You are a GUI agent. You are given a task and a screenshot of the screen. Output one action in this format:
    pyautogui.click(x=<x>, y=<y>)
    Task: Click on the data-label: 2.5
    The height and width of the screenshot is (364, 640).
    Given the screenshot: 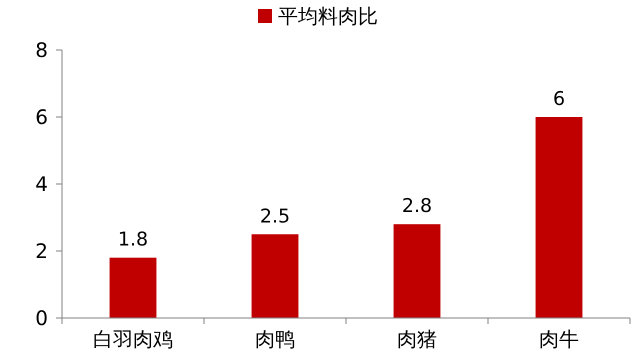 What is the action you would take?
    pyautogui.click(x=275, y=216)
    